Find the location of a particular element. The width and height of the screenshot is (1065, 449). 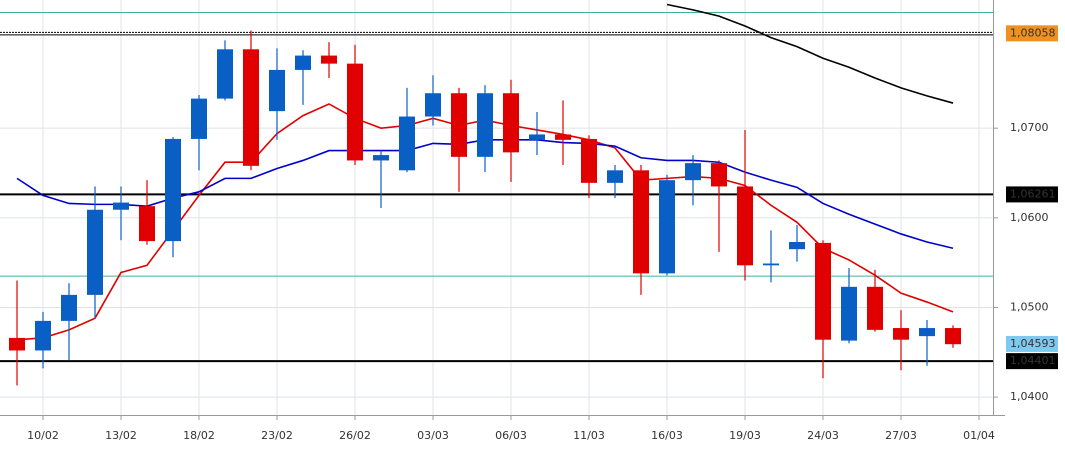

price-label: 1,08058 is located at coordinates (1033, 32).